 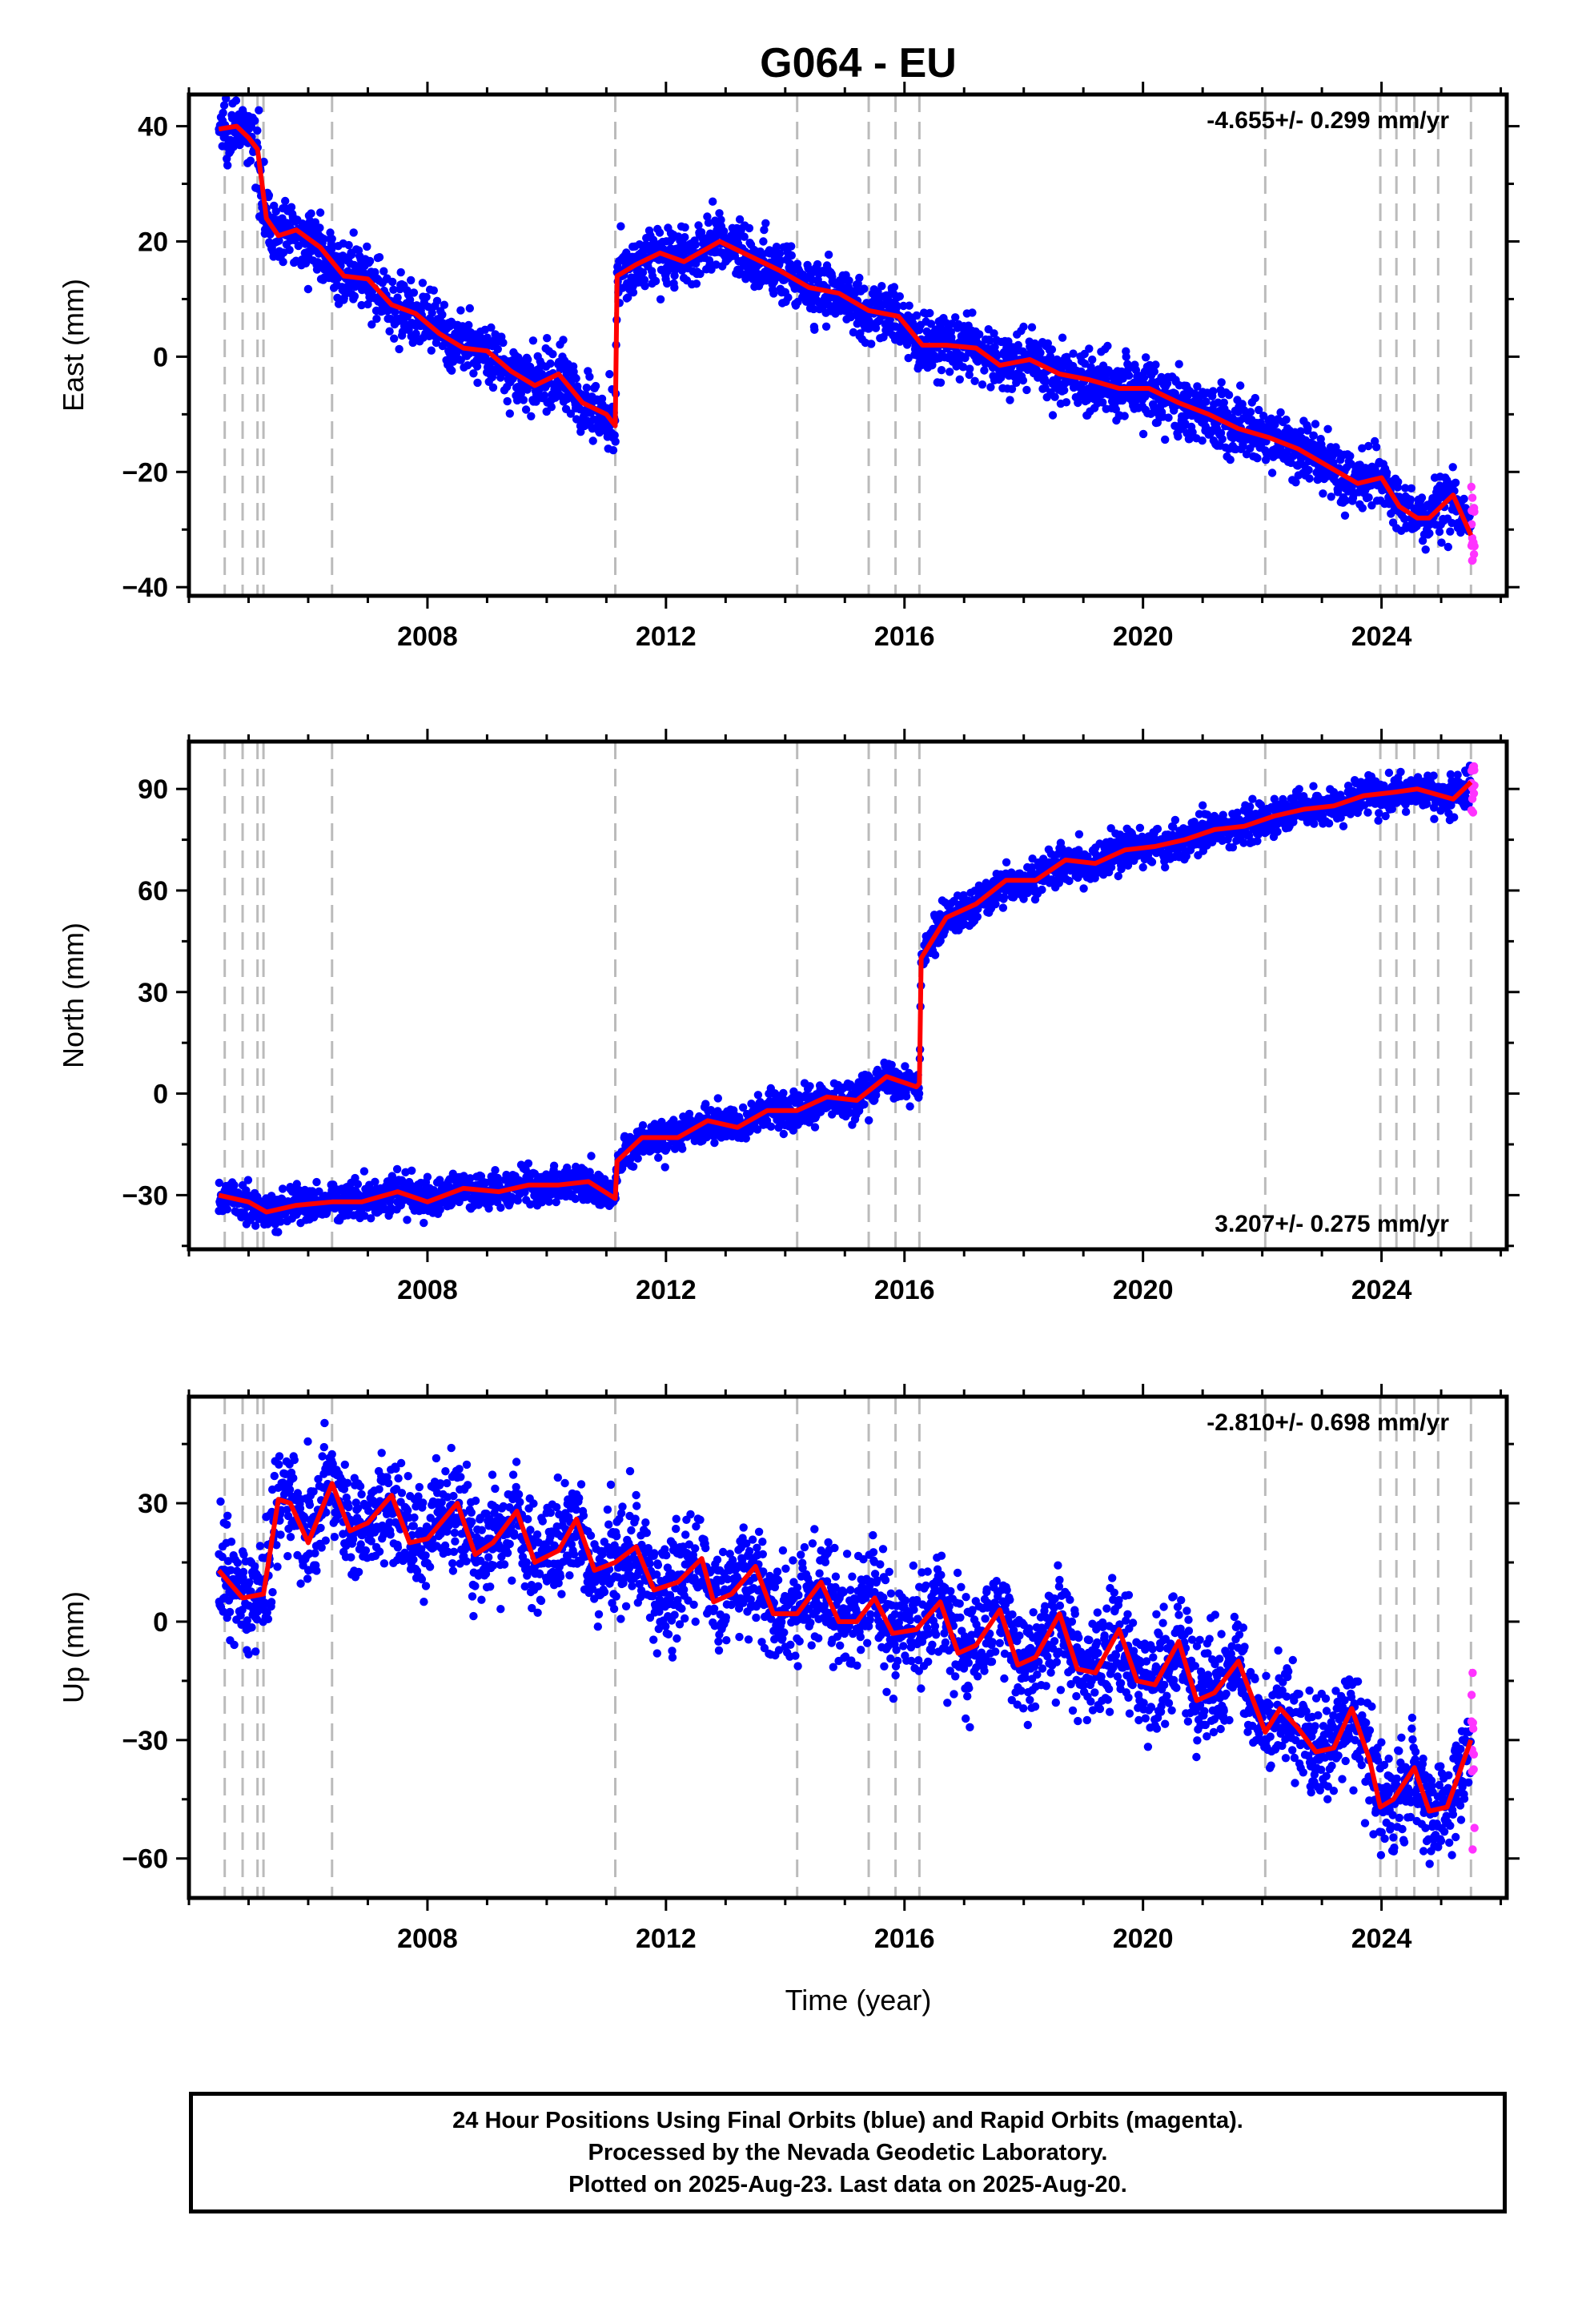 I want to click on model-line, so click(x=846, y=330).